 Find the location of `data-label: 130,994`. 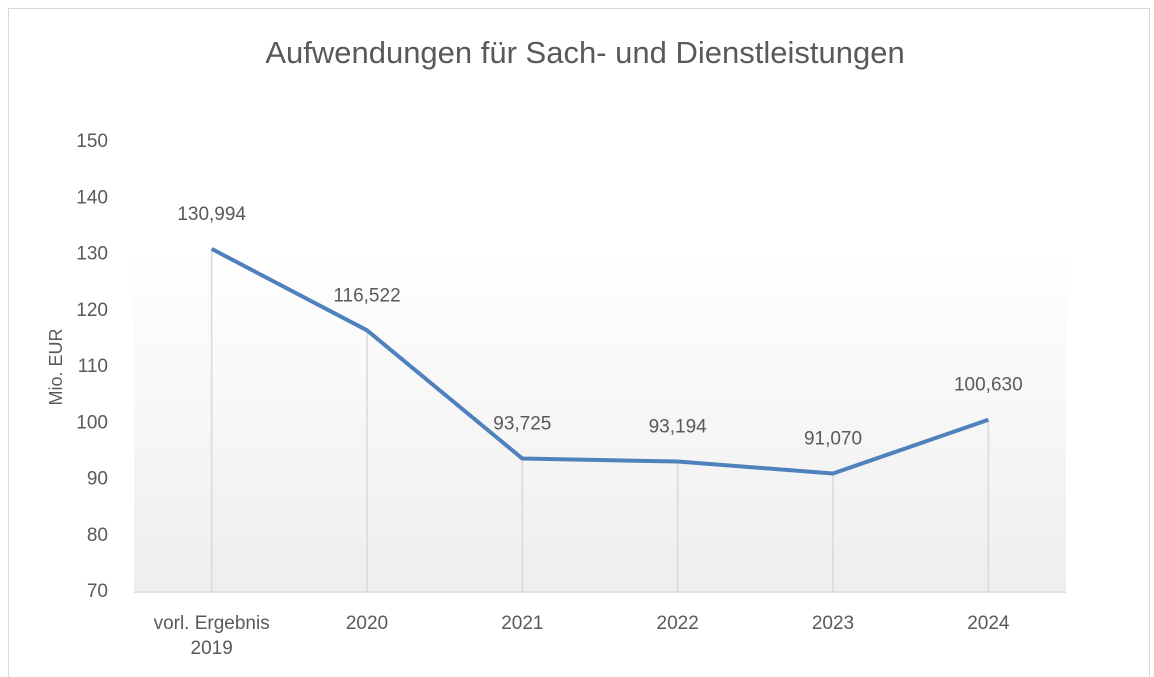

data-label: 130,994 is located at coordinates (211, 214).